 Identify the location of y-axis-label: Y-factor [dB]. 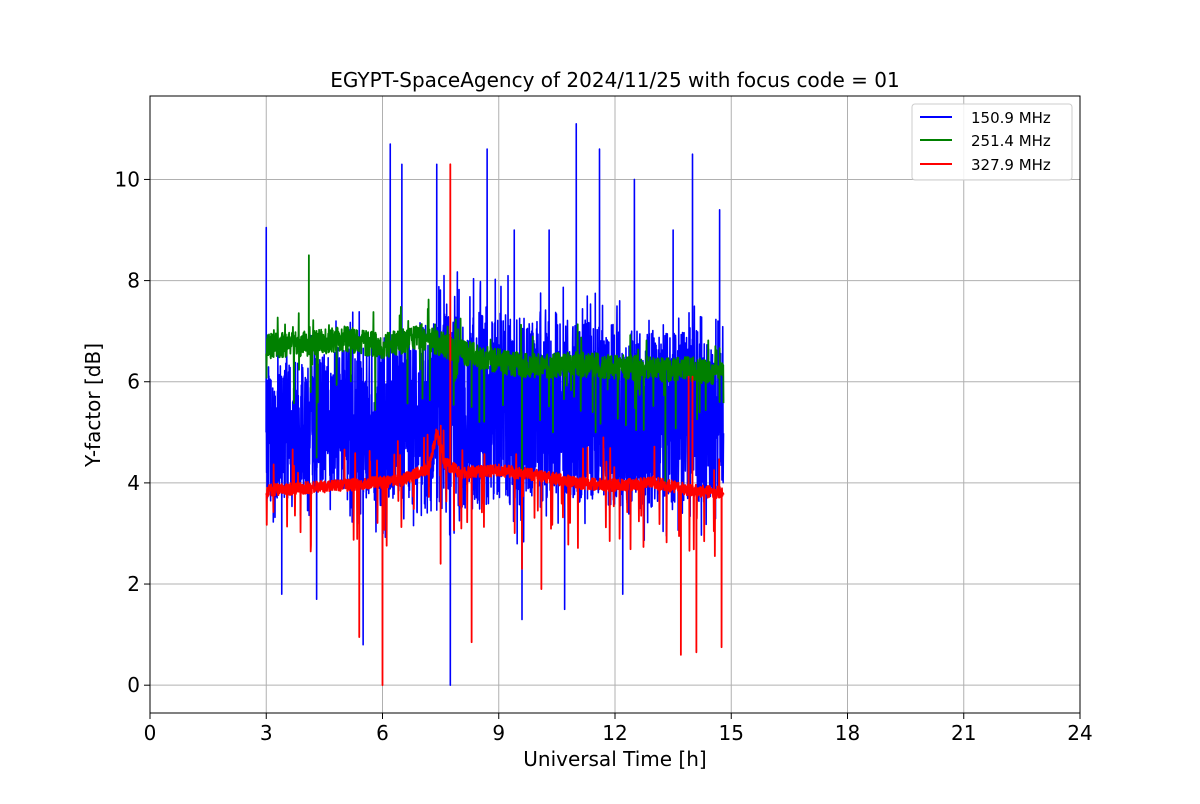
(93, 405).